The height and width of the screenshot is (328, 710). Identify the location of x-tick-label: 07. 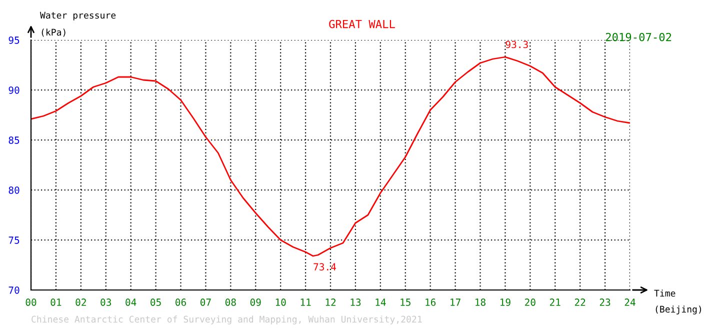
(205, 302).